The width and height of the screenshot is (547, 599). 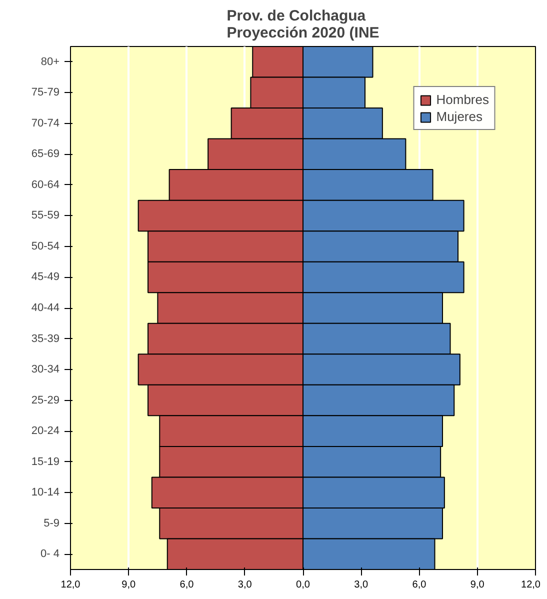 I want to click on y-tick-label: 70-74, so click(x=45, y=123).